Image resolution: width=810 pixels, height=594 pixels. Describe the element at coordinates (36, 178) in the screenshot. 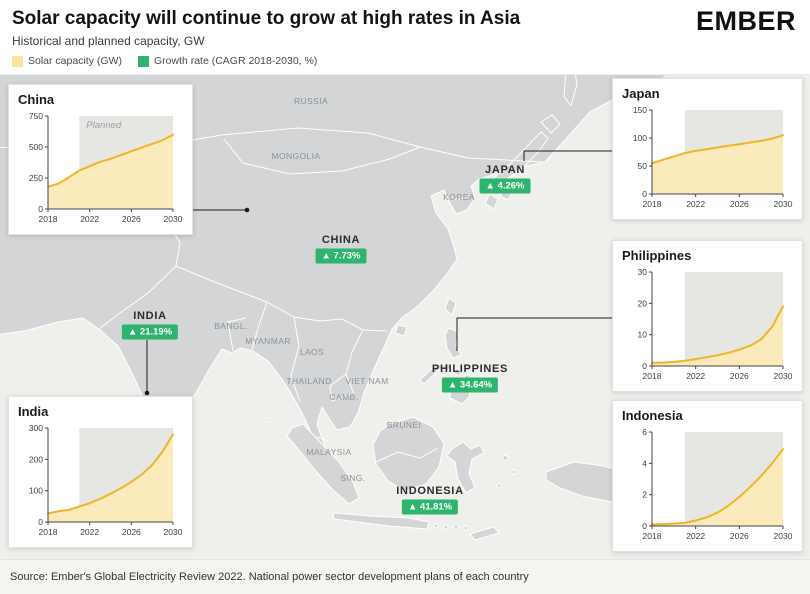

I see `svg-text: 250` at that location.